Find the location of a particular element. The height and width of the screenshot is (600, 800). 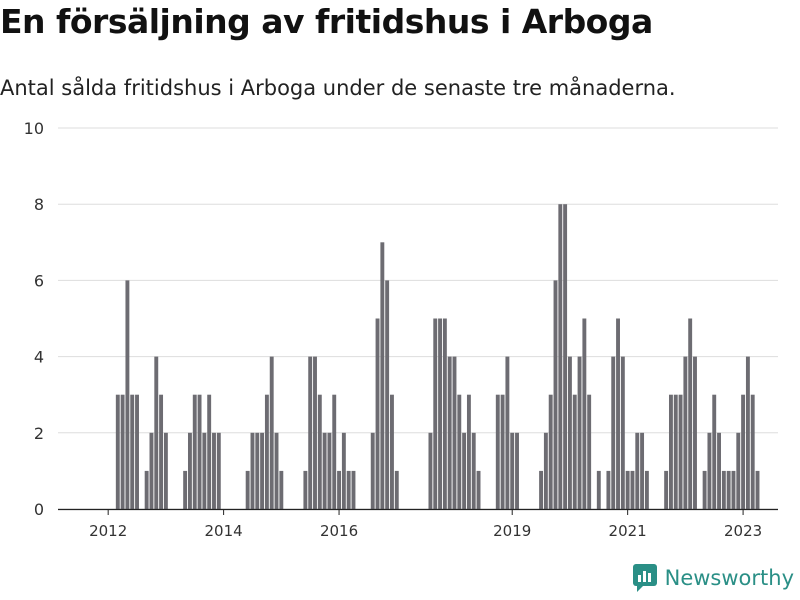

brand: Newsworthy is located at coordinates (713, 578).